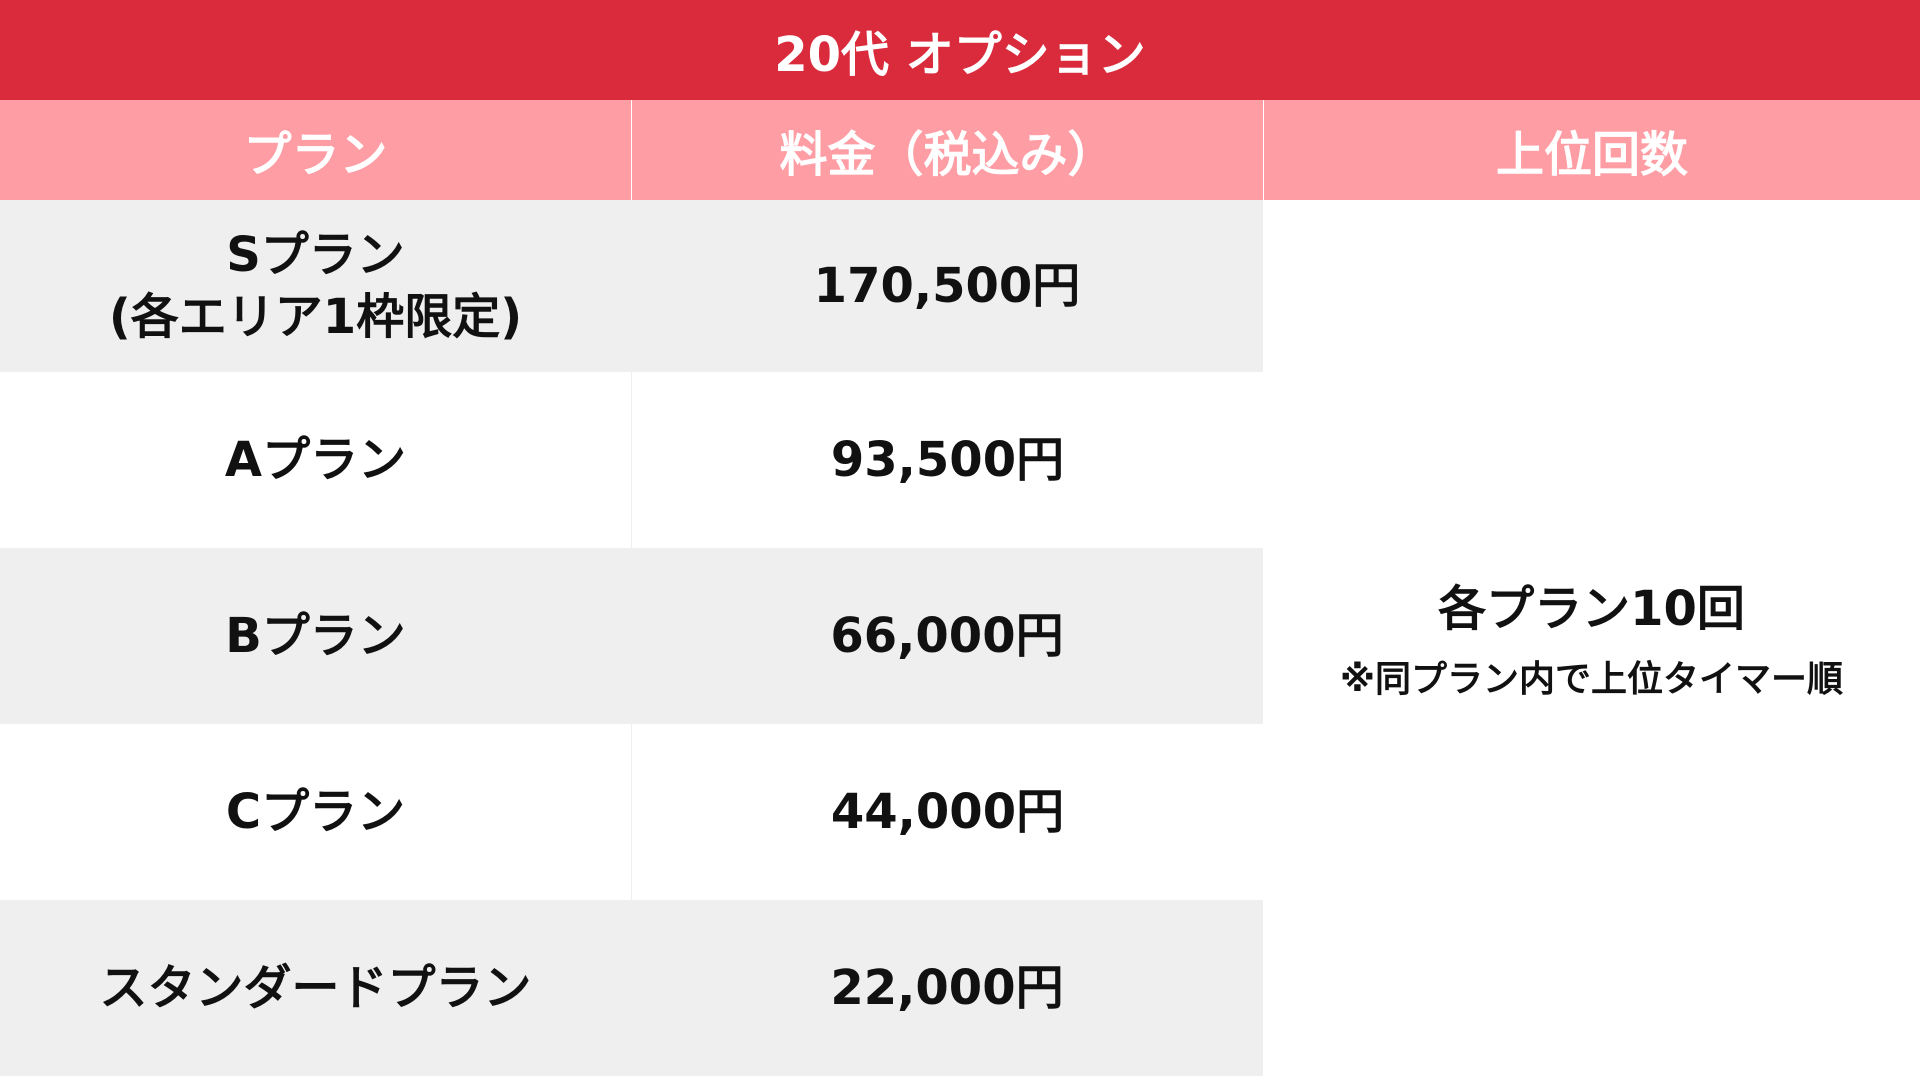  Describe the element at coordinates (1591, 608) in the screenshot. I see `rank-count: 各プラン10回` at that location.